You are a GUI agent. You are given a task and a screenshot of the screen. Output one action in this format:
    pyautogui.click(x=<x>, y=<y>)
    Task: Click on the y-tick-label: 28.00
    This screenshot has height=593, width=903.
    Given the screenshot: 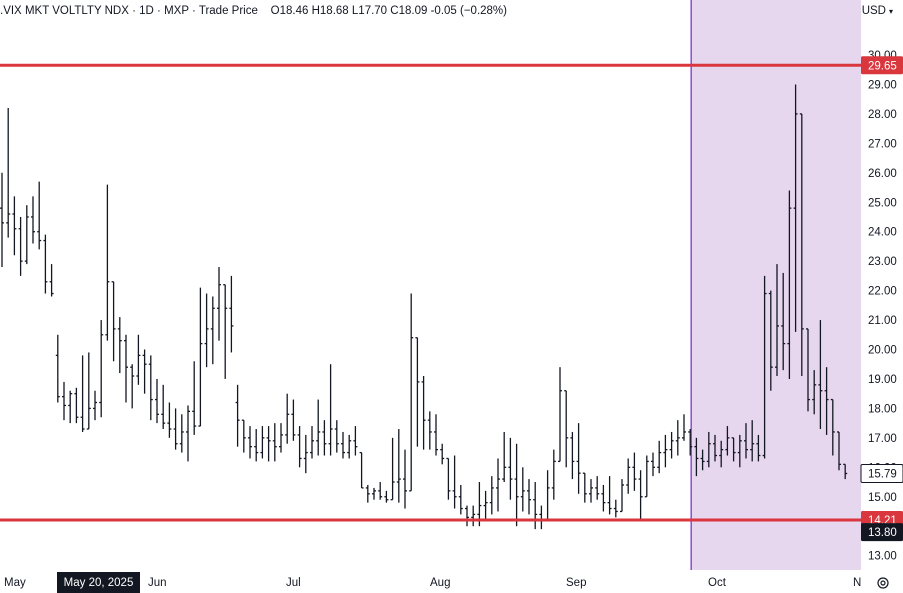 What is the action you would take?
    pyautogui.click(x=882, y=115)
    